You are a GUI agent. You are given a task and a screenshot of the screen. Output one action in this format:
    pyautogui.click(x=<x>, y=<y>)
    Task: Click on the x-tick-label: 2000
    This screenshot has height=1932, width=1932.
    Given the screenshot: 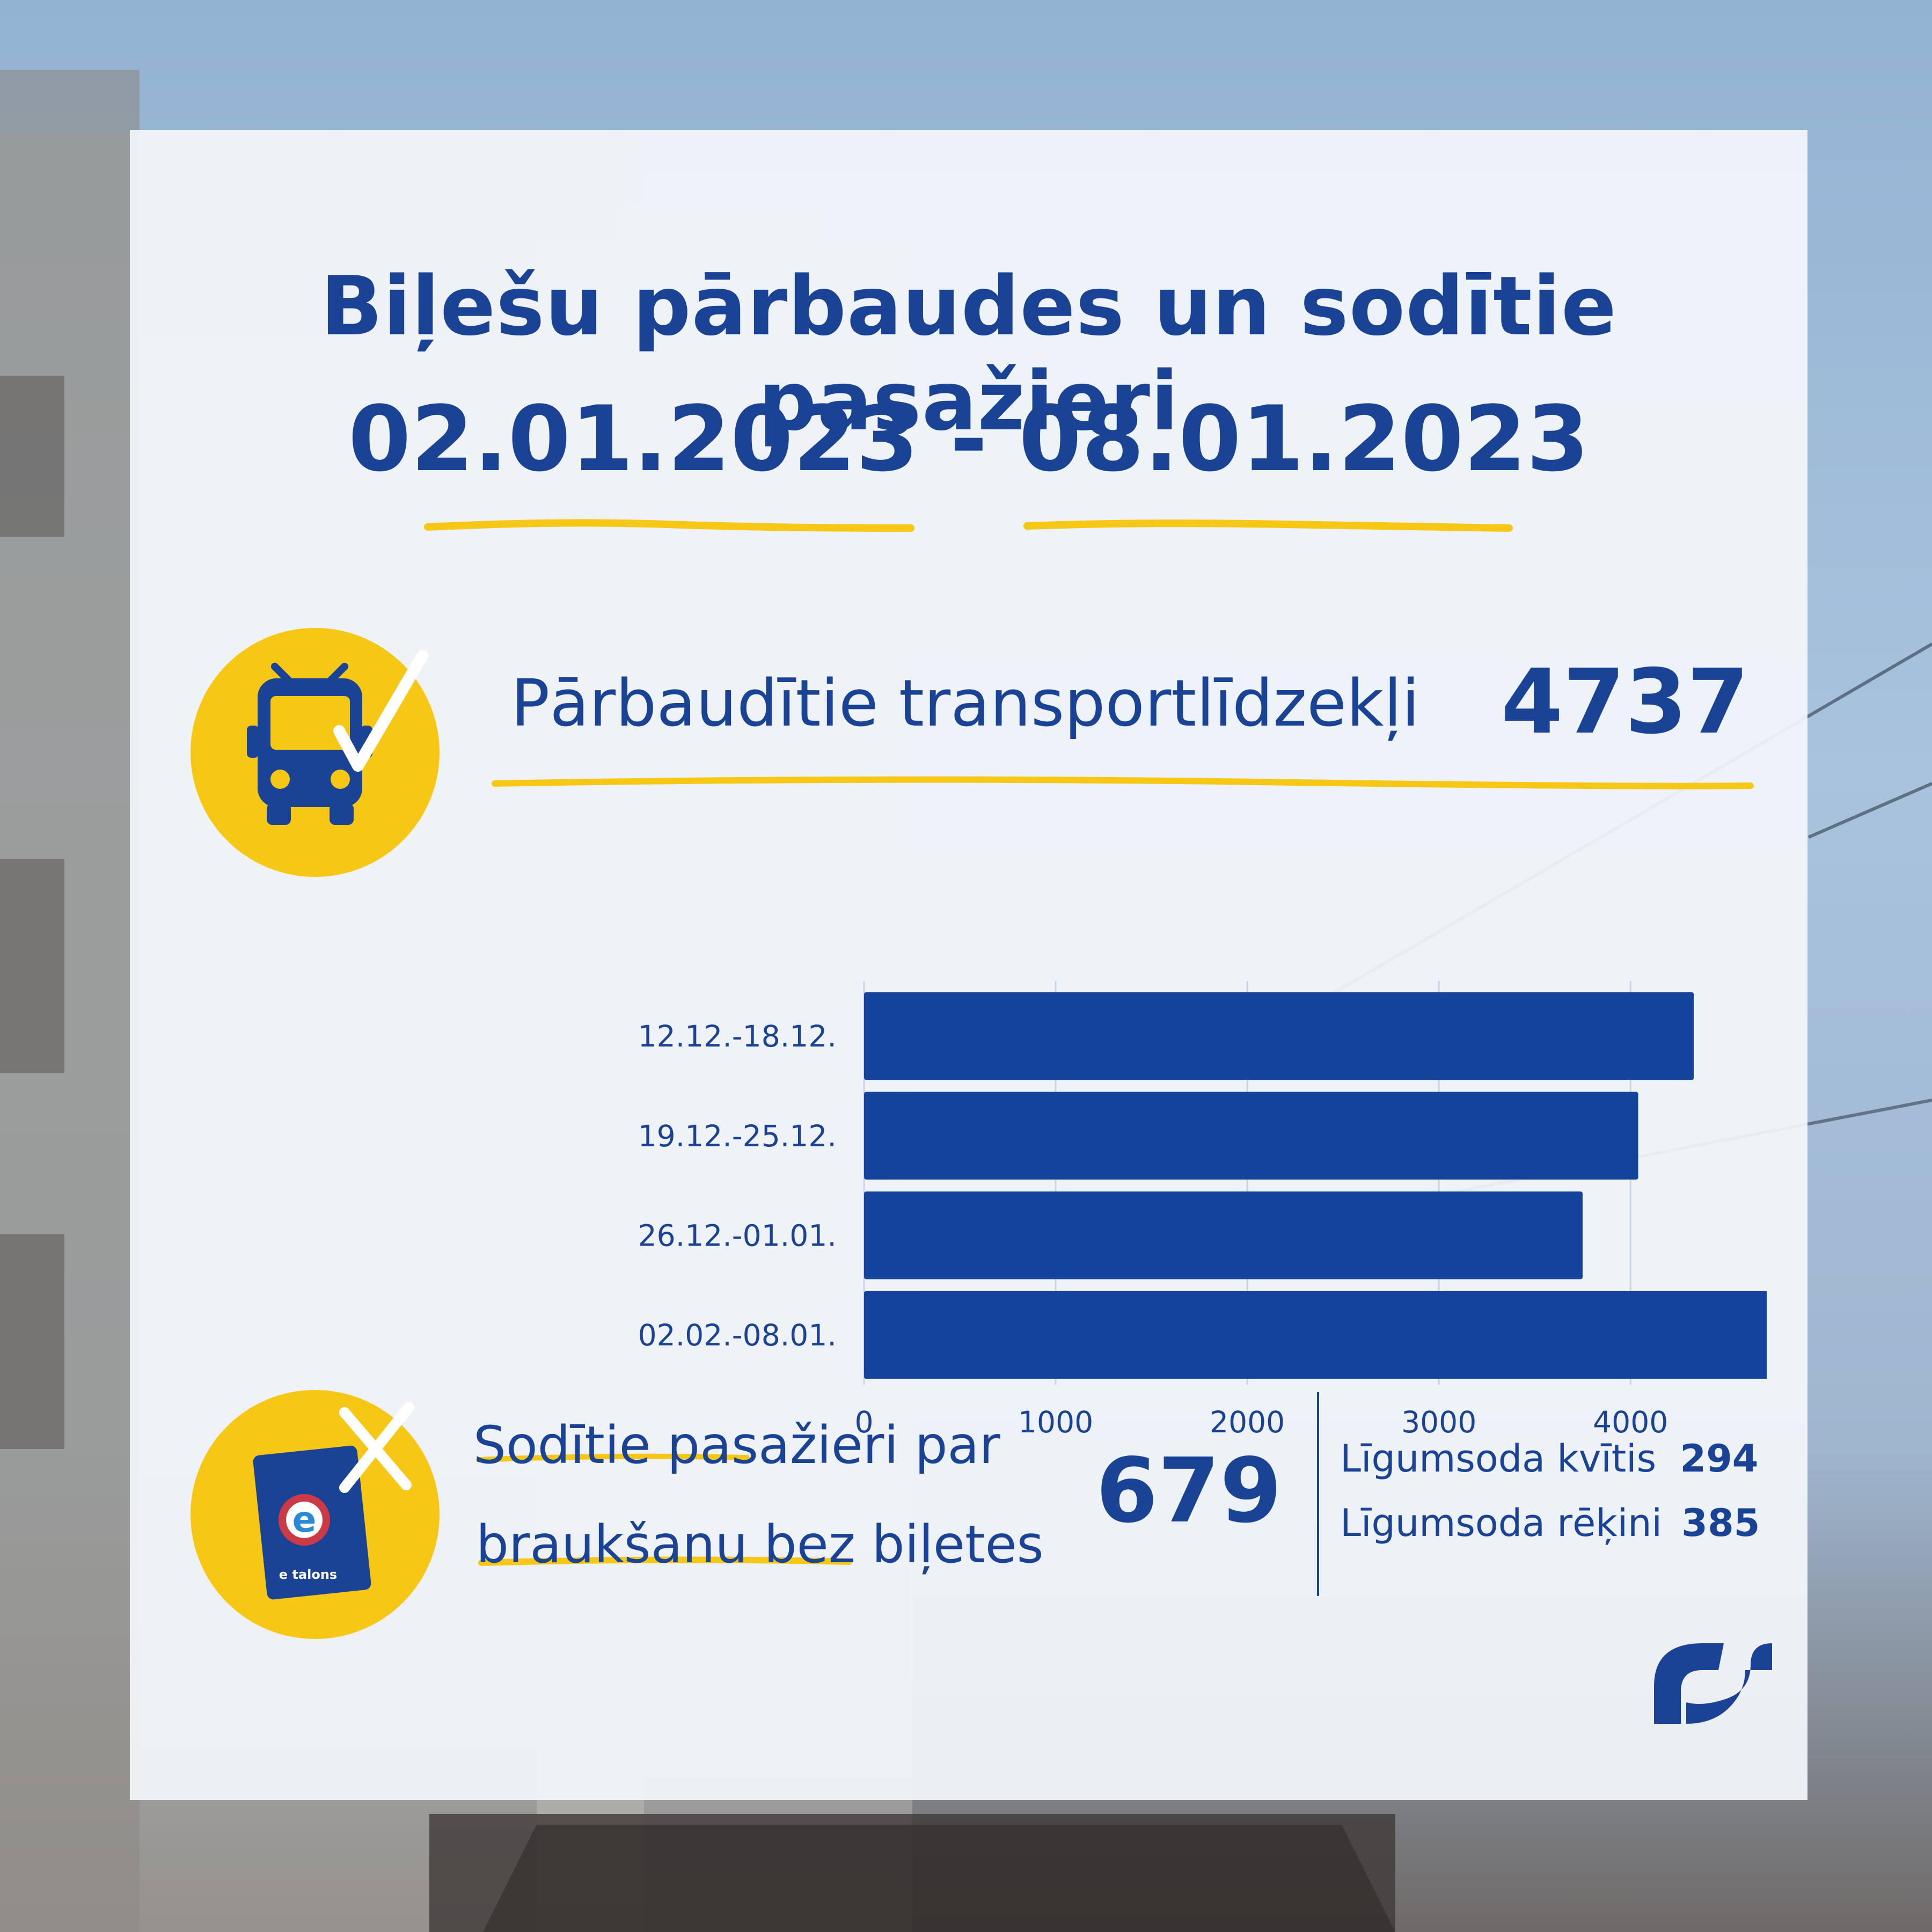 What is the action you would take?
    pyautogui.click(x=1247, y=1422)
    